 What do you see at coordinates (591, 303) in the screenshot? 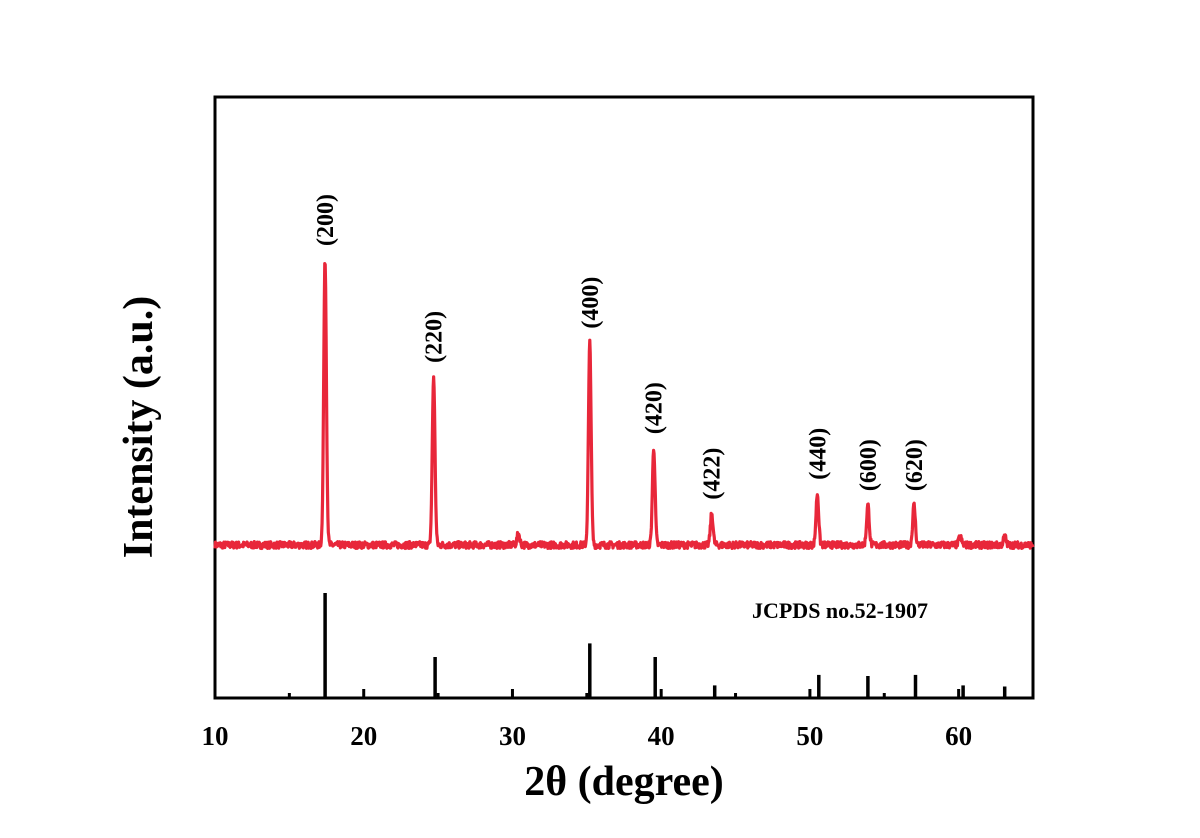
I see `peak-label: (400)` at bounding box center [591, 303].